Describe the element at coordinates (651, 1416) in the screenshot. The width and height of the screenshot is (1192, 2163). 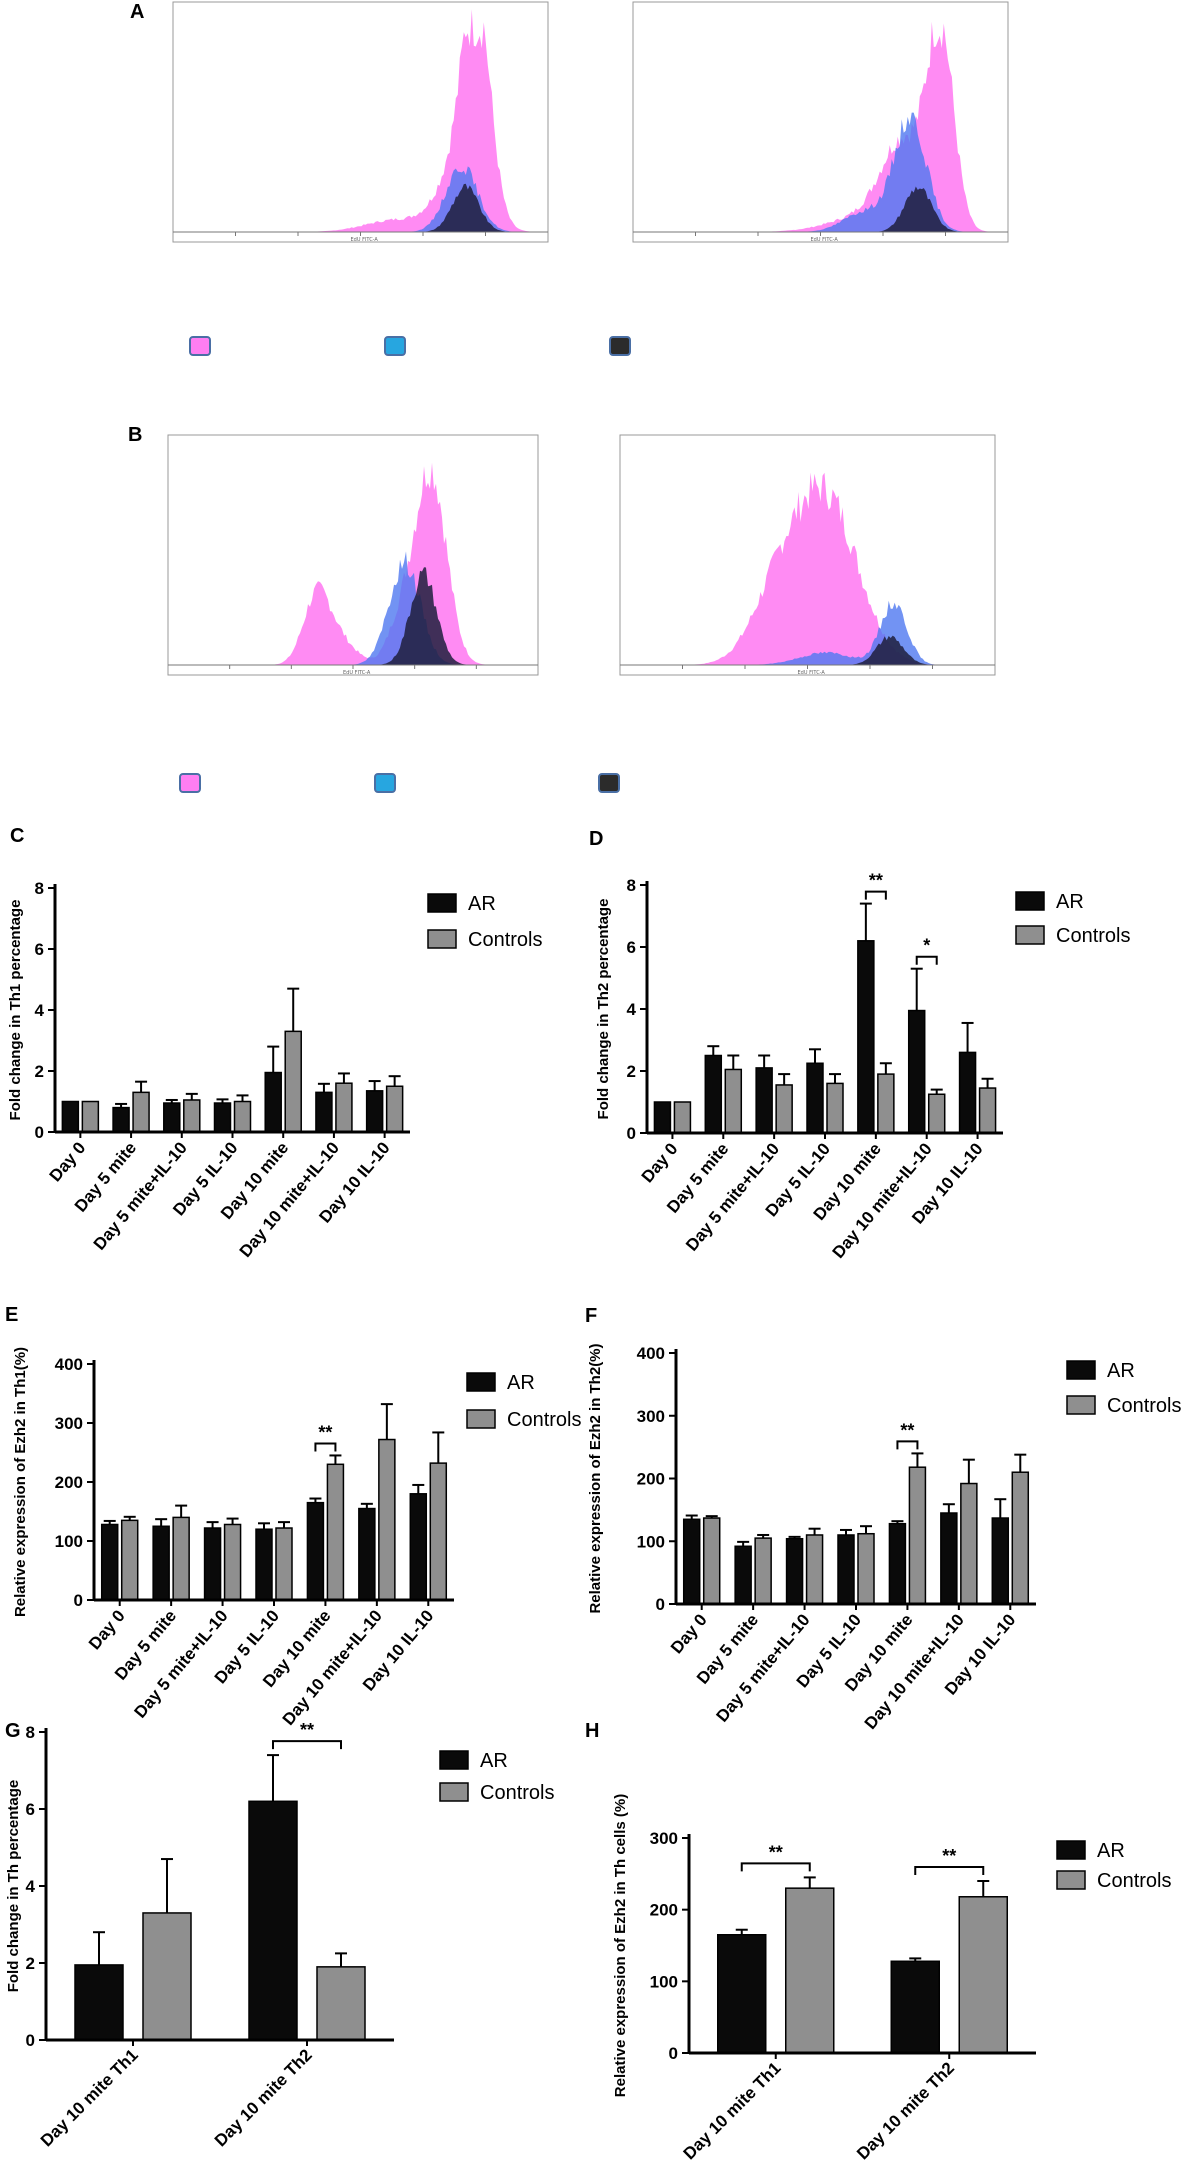
I see `y-tick-label: 300` at that location.